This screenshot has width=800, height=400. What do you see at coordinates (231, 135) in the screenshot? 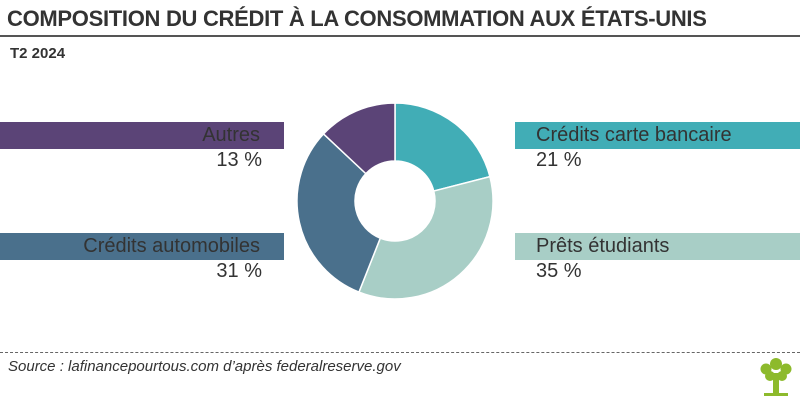
I see `label-autres: Autres` at bounding box center [231, 135].